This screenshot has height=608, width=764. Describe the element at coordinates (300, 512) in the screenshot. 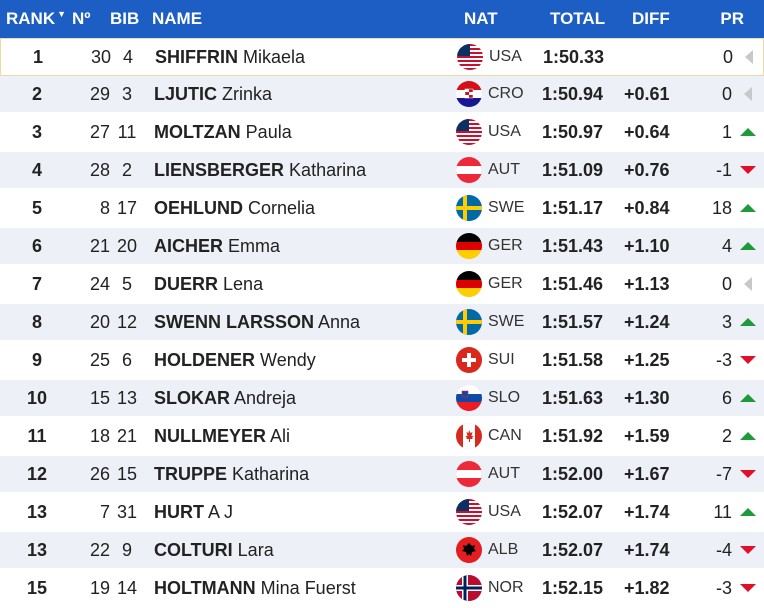

I see `athlete-name: HURT A J` at that location.